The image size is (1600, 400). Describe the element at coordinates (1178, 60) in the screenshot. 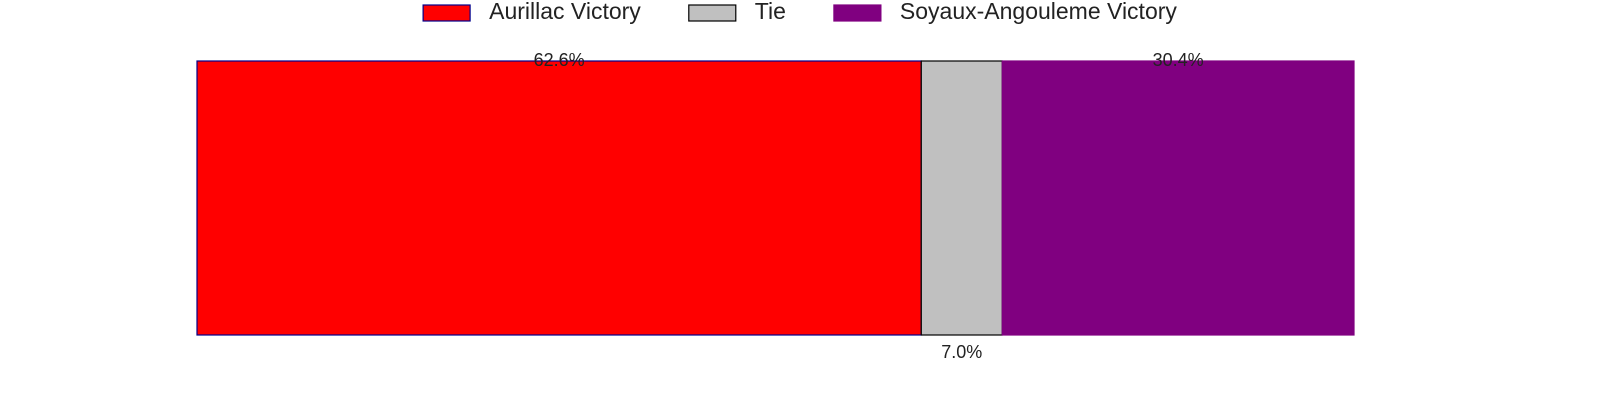

I see `value-label-soyaux-angouleme-victory: 30.4%` at that location.